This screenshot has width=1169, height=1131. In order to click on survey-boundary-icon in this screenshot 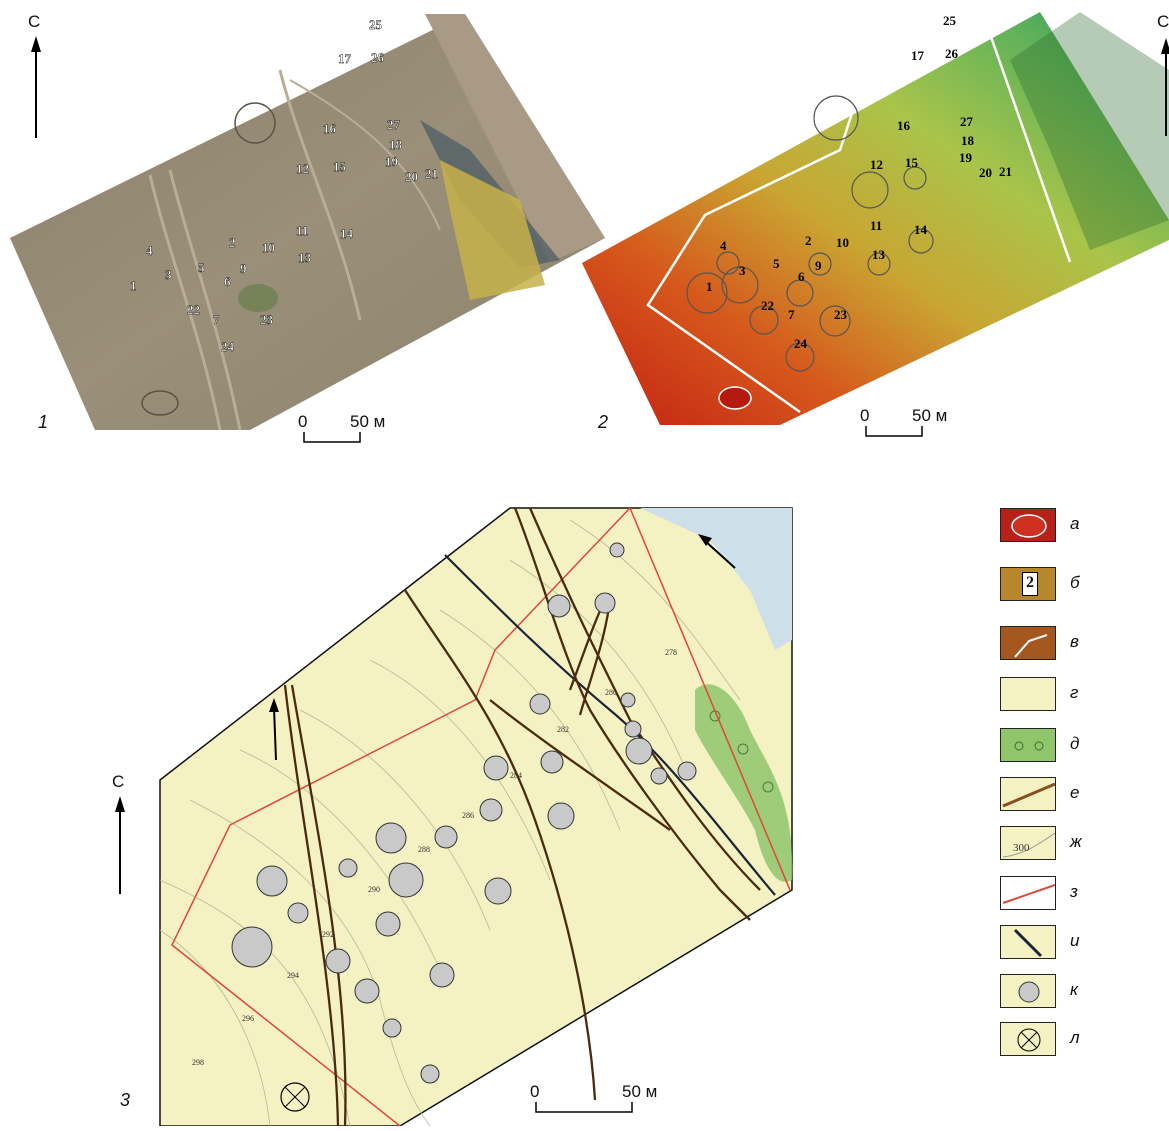, I will do `click(1028, 893)`.